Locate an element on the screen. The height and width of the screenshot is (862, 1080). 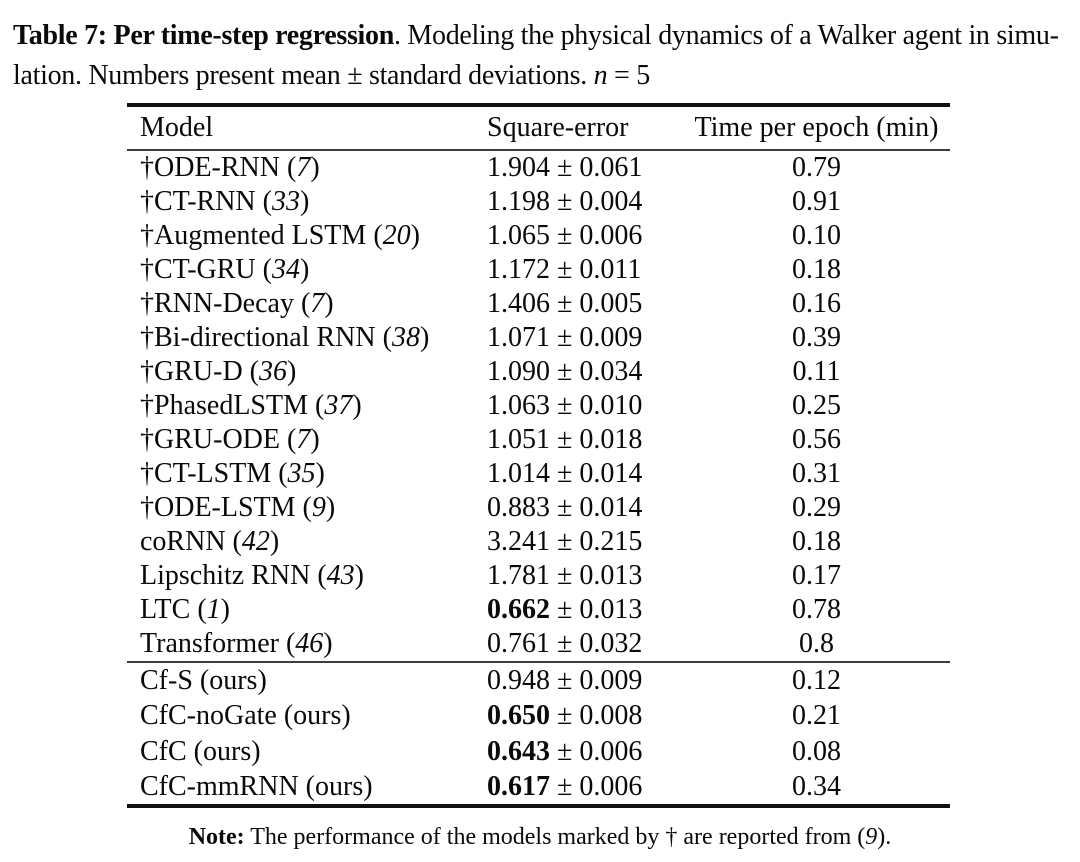
table-row: †PhasedLSTM (37) 1.063 ± 0.010 0.25 is located at coordinates (538, 406).